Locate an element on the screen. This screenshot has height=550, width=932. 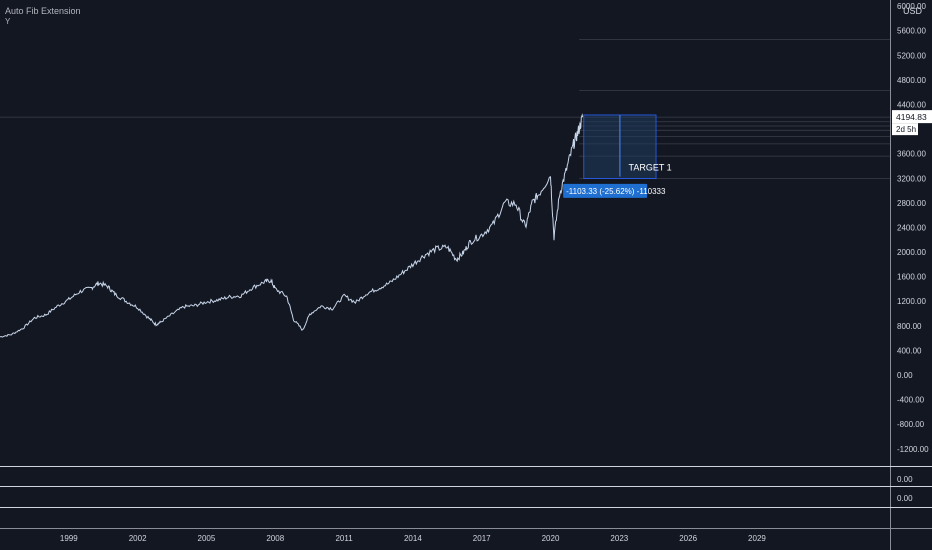
price-tick-label: 5200.00 is located at coordinates (911, 55).